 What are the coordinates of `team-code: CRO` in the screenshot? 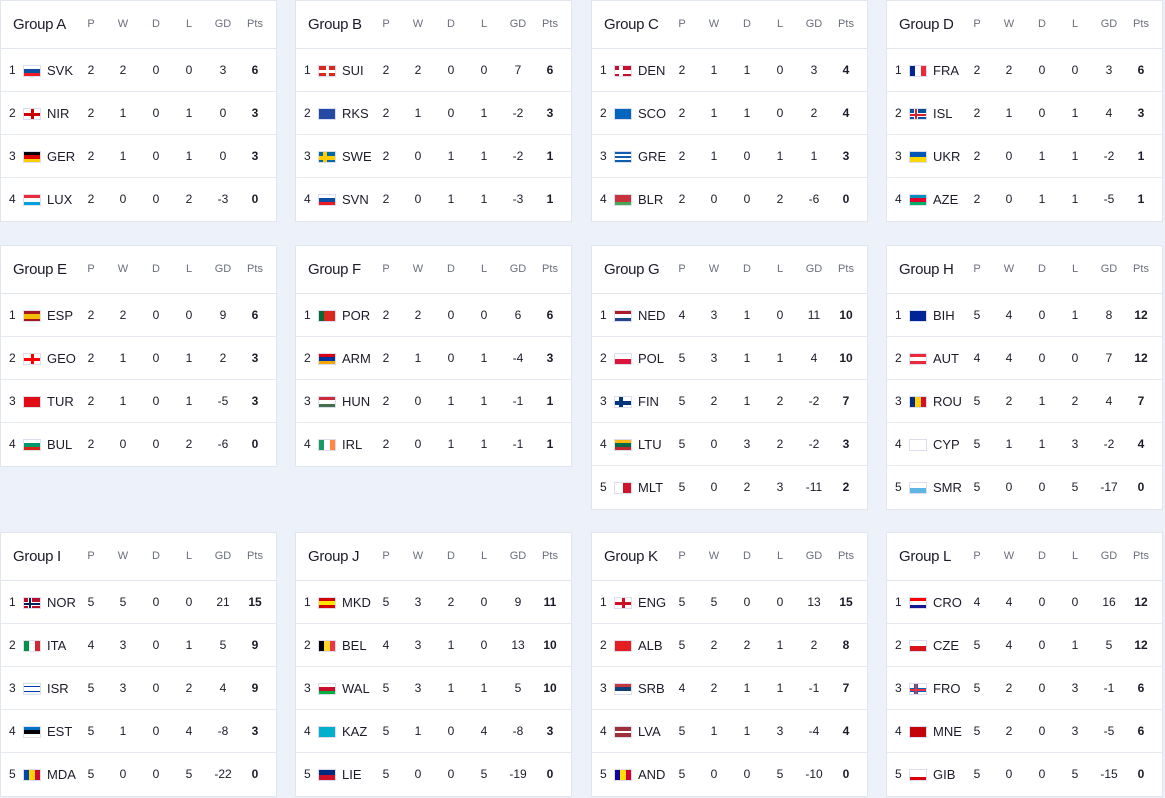 It's located at (947, 602).